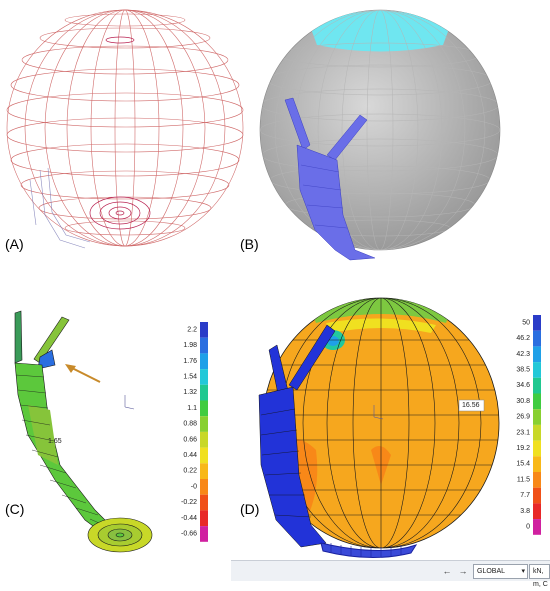 The image size is (550, 591). I want to click on legend-tick-label: 2.2, so click(192, 329).